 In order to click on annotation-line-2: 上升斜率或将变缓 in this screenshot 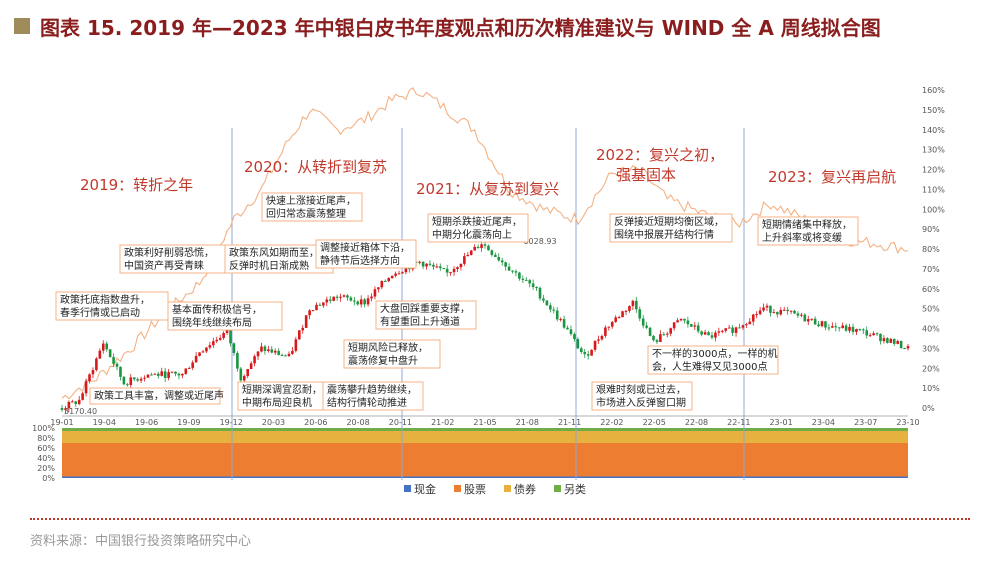, I will do `click(802, 237)`.